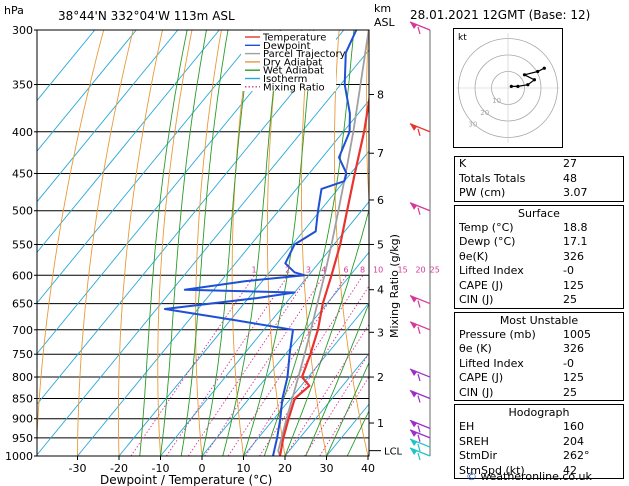  I want to click on pressure-tick-label: 450, so click(22, 173).